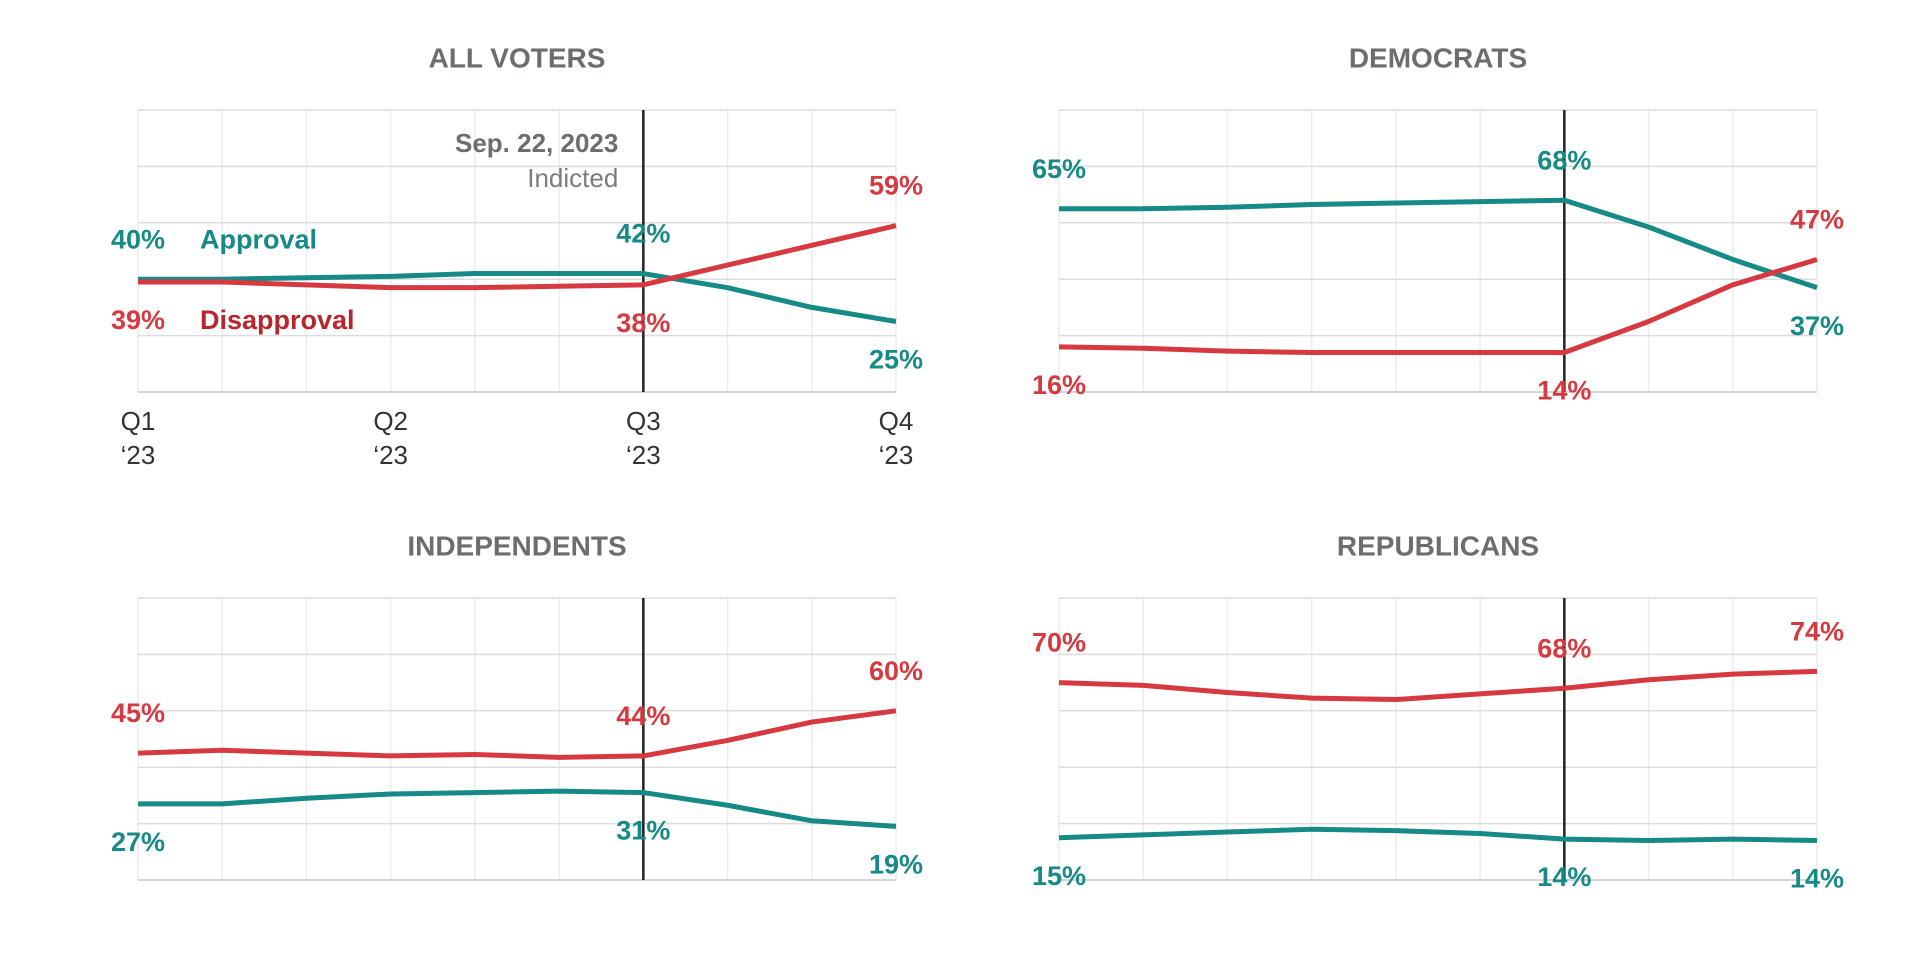 The image size is (1920, 960). What do you see at coordinates (896, 671) in the screenshot?
I see `value-label: 60%` at bounding box center [896, 671].